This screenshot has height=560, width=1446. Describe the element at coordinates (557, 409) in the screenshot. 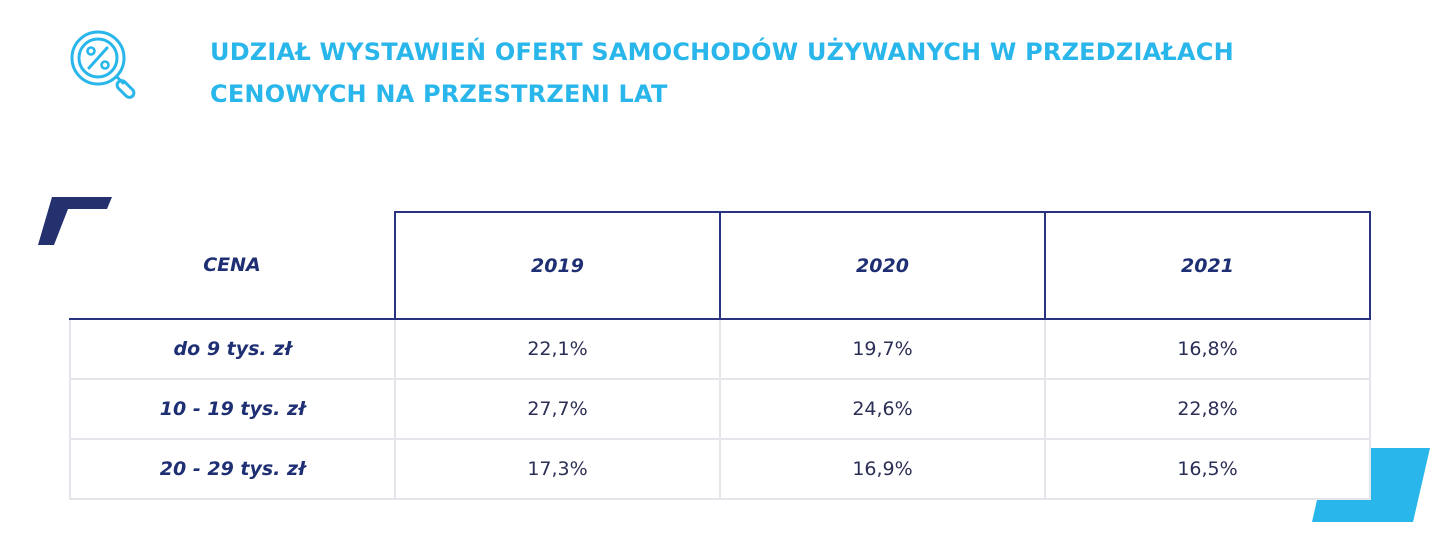

I see `table-cell: 27,7%` at that location.